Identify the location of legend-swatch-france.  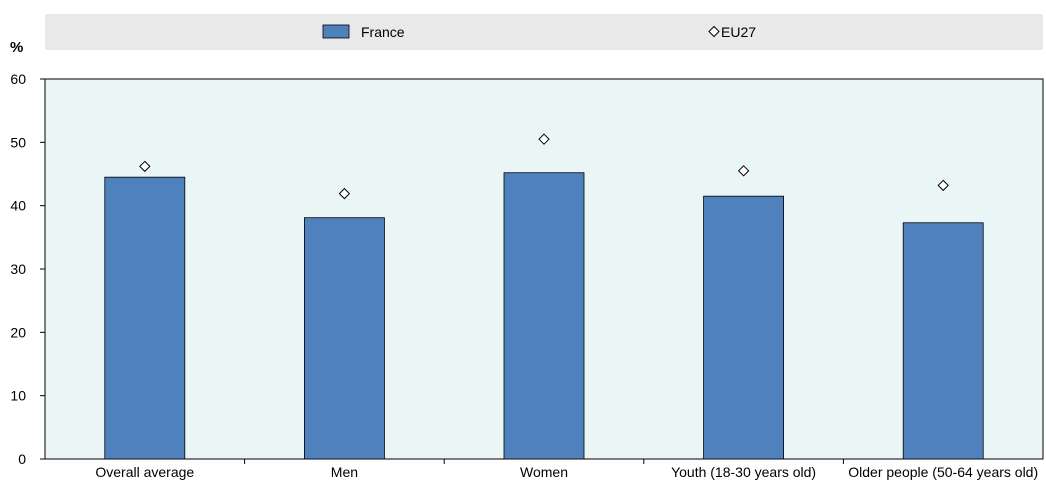
(336, 31).